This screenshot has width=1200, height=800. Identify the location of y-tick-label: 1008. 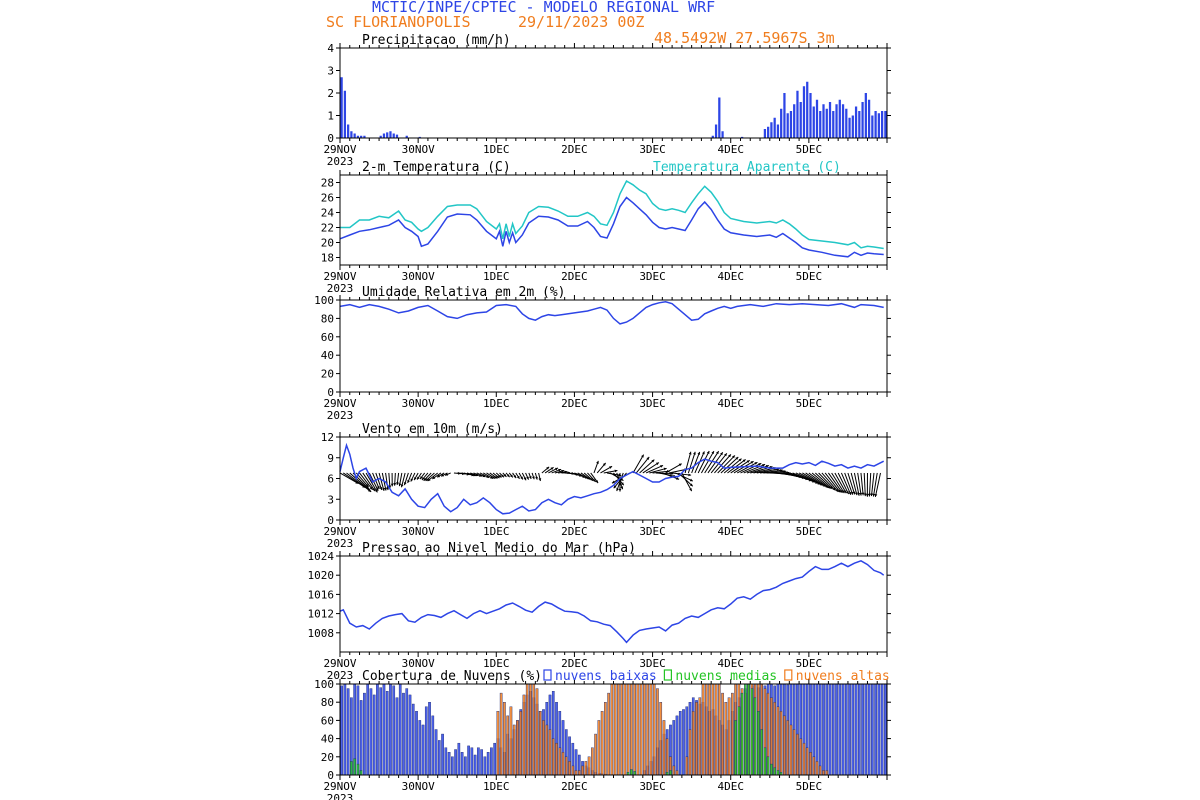
(321, 633).